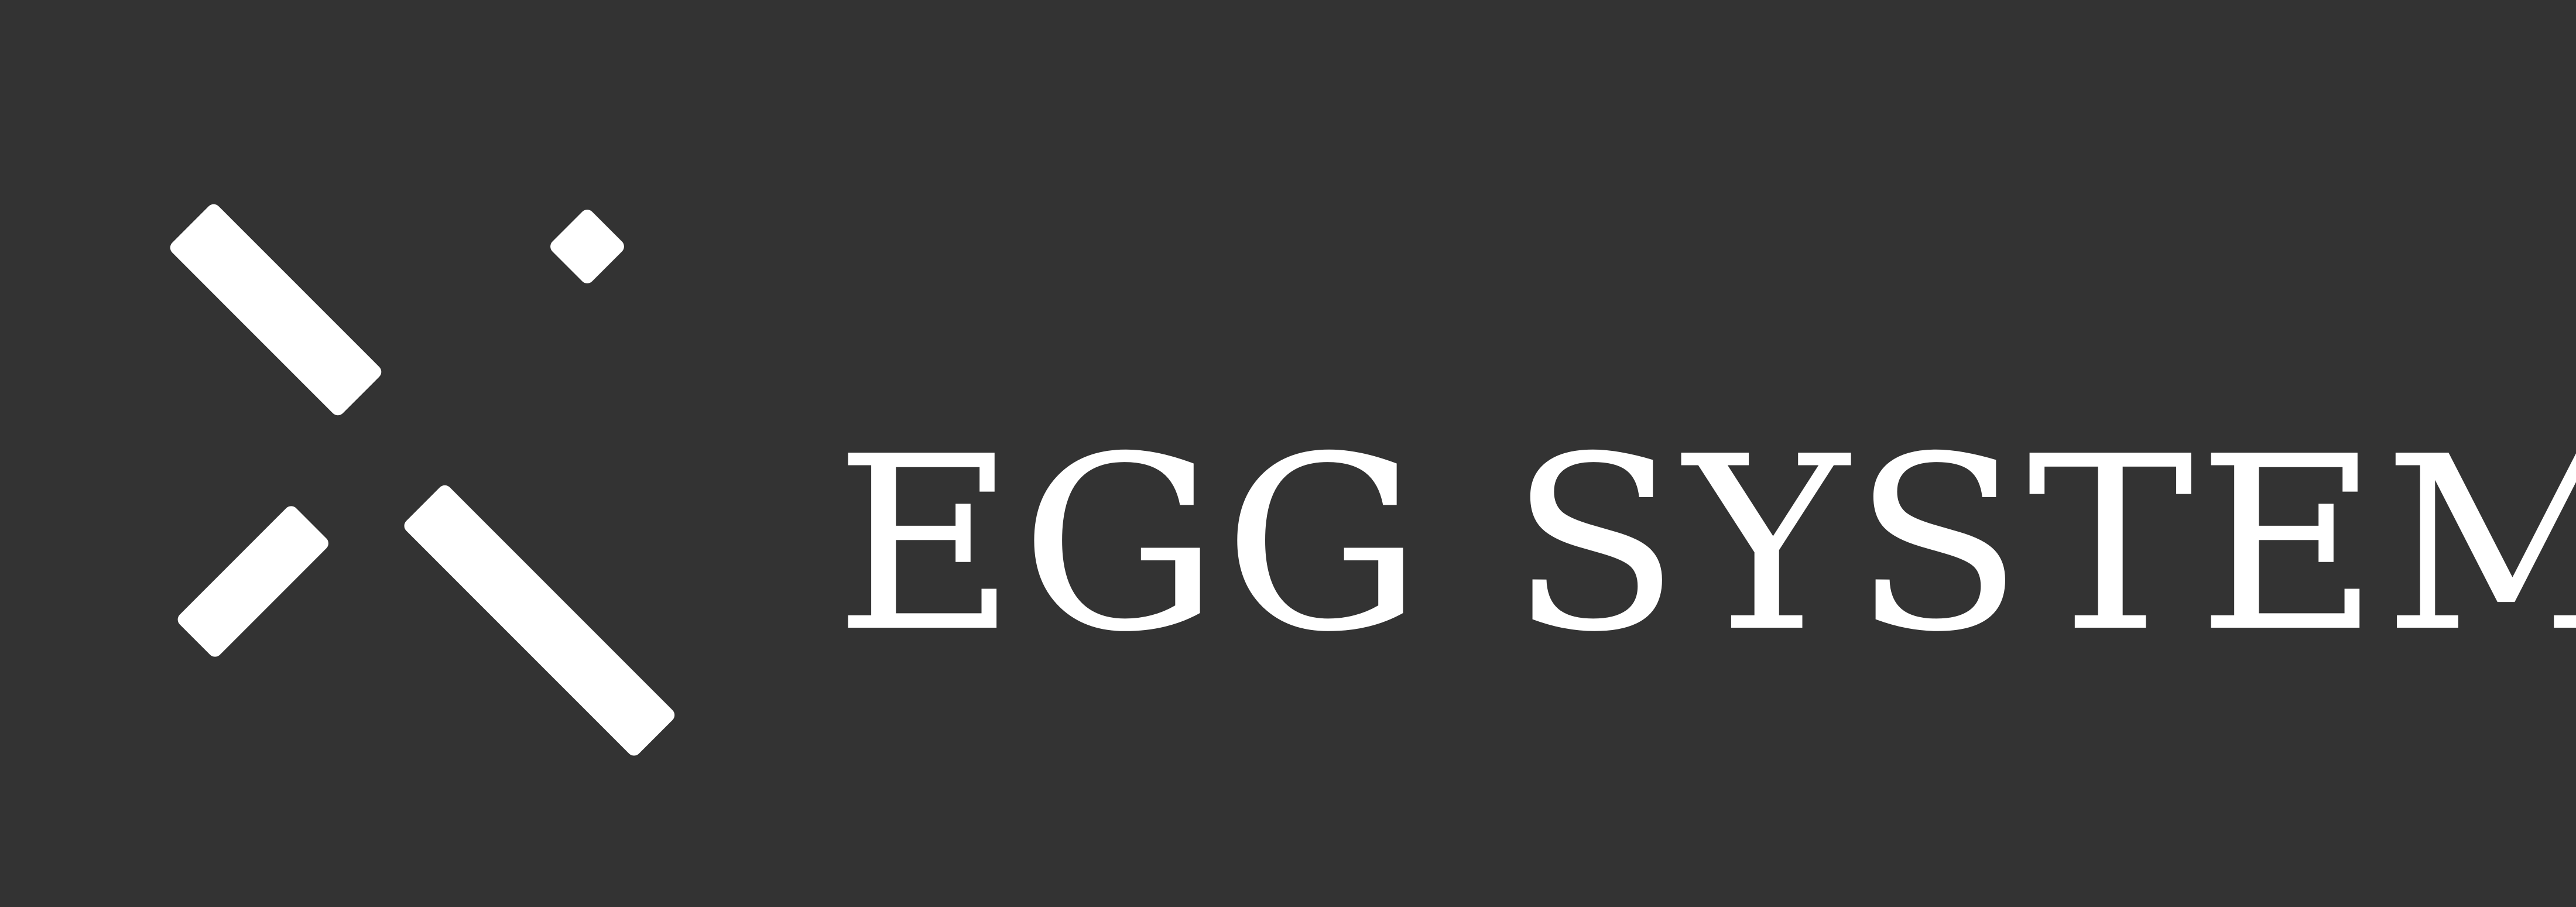 The image size is (2576, 907). I want to click on diagonal-bars-icon, so click(422, 480).